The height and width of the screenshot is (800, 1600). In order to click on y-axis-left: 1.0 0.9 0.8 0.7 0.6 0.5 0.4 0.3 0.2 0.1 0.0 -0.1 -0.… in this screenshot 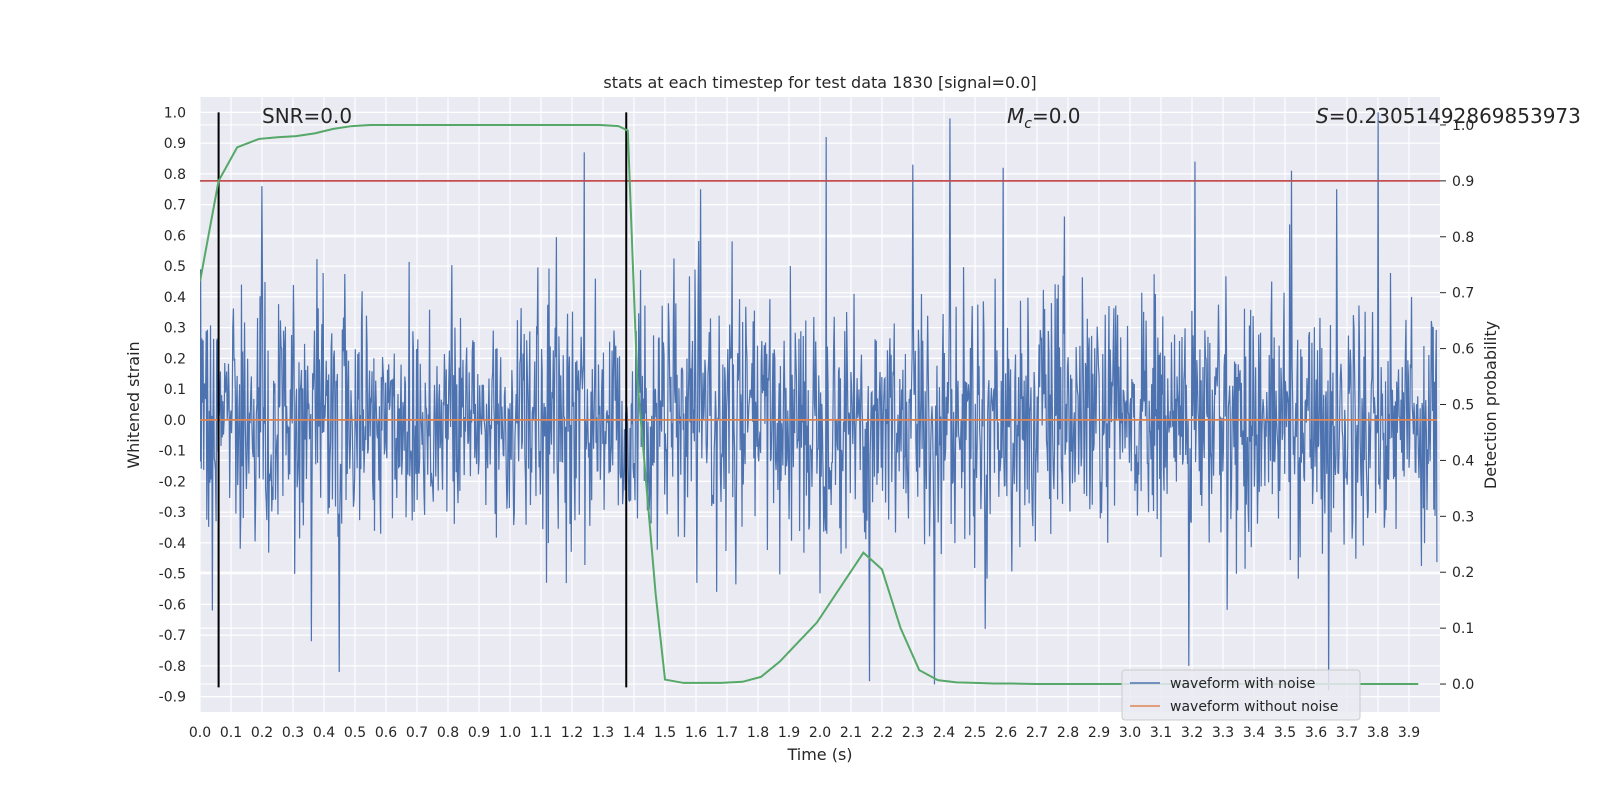, I will do `click(172, 405)`.